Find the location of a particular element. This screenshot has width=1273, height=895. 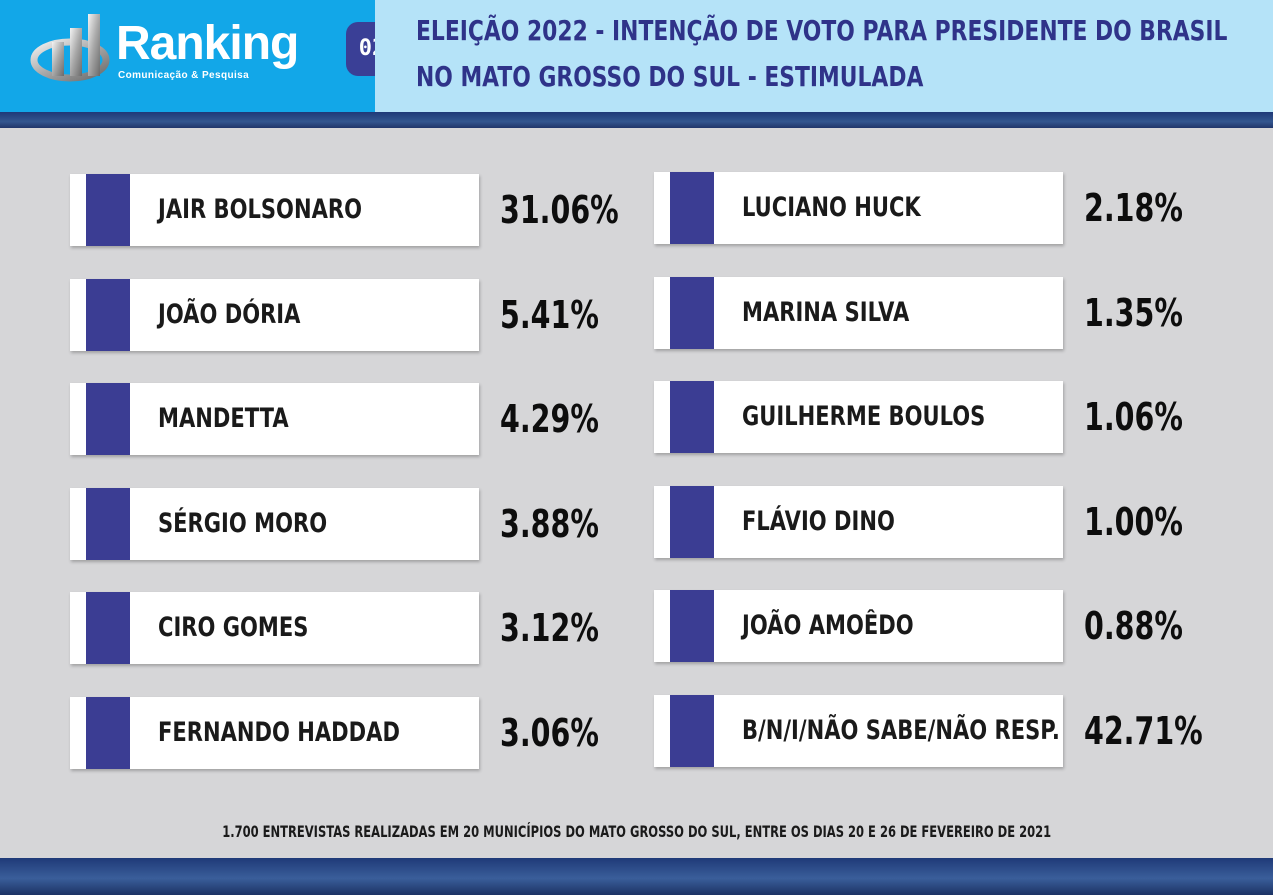

candidate-percentage: 5.41% is located at coordinates (549, 315).